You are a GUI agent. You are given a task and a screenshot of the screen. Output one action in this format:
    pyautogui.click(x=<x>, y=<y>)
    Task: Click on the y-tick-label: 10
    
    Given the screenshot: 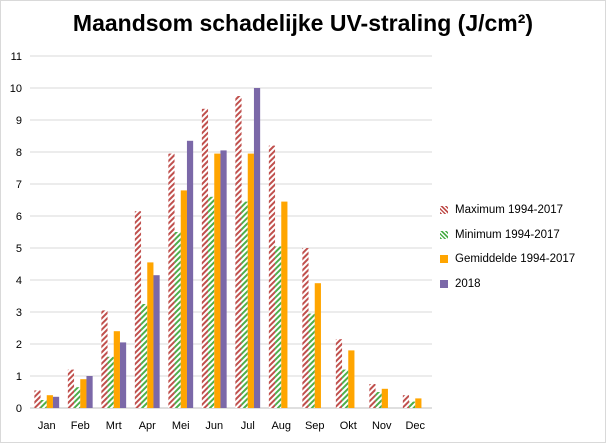 What is the action you would take?
    pyautogui.click(x=16, y=89)
    